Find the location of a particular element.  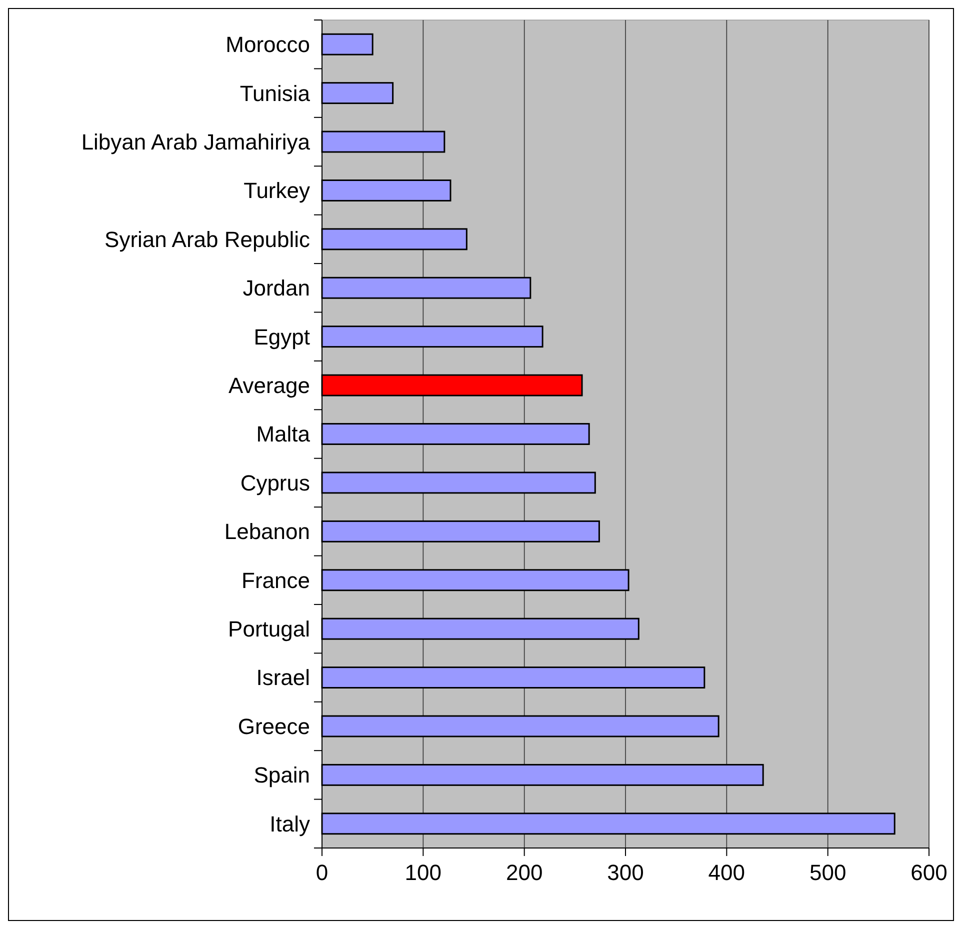

x-tick-label: 600 is located at coordinates (929, 872).